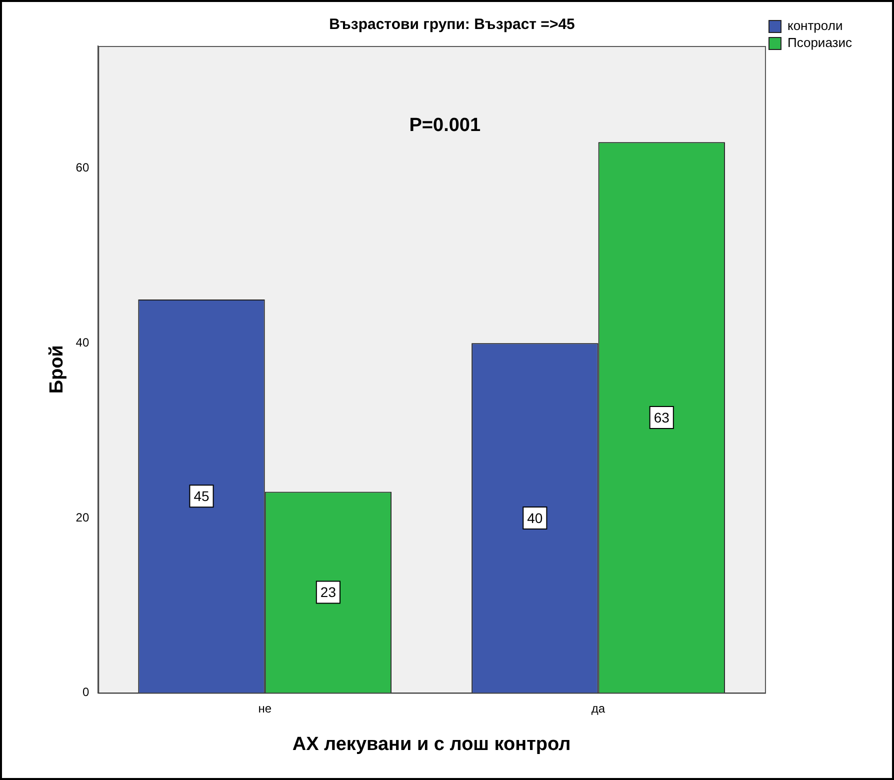 The height and width of the screenshot is (780, 894). Describe the element at coordinates (265, 708) in the screenshot. I see `x-tick-label: не` at that location.